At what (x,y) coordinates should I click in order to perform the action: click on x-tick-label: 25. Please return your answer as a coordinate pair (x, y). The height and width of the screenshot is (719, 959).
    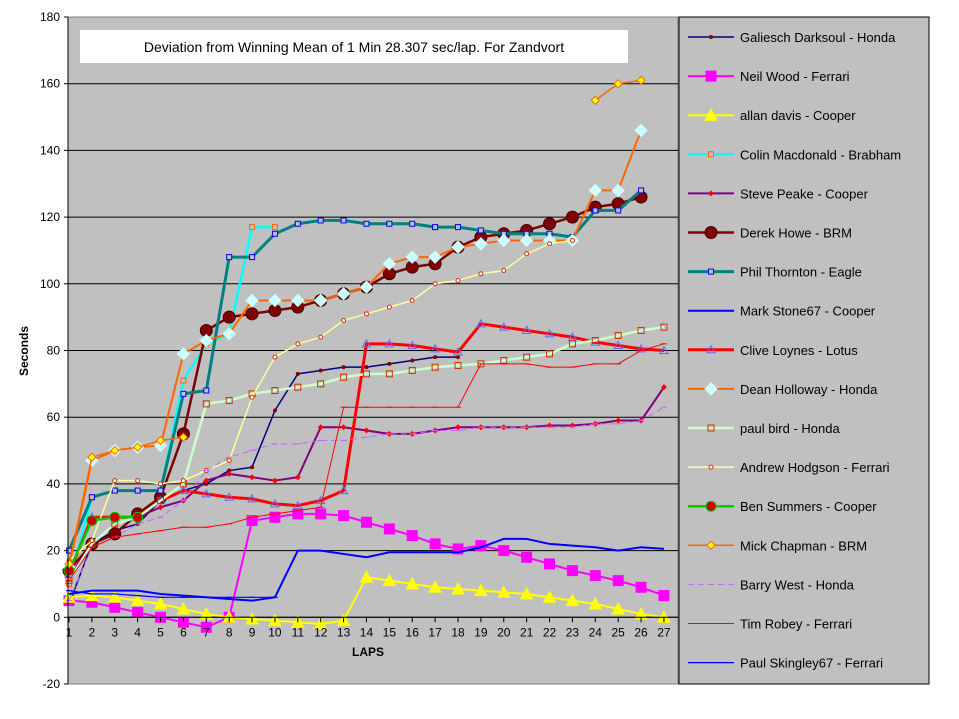
    Looking at the image, I should click on (618, 632).